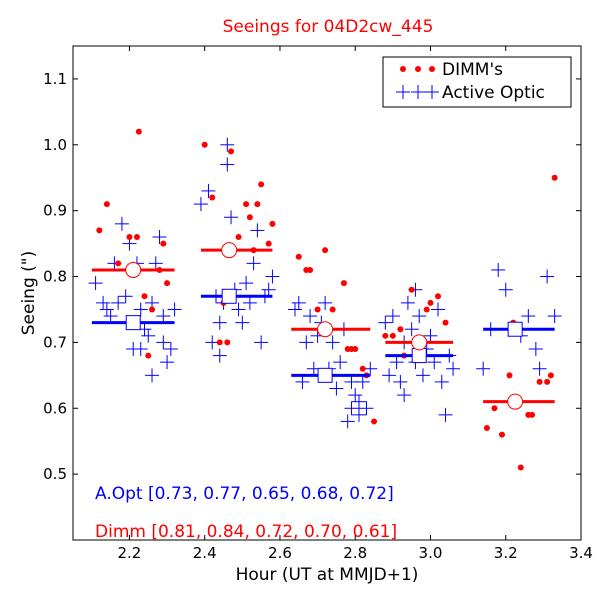 This screenshot has width=600, height=600. What do you see at coordinates (431, 553) in the screenshot?
I see `x-tick-label-4: 3.0` at bounding box center [431, 553].